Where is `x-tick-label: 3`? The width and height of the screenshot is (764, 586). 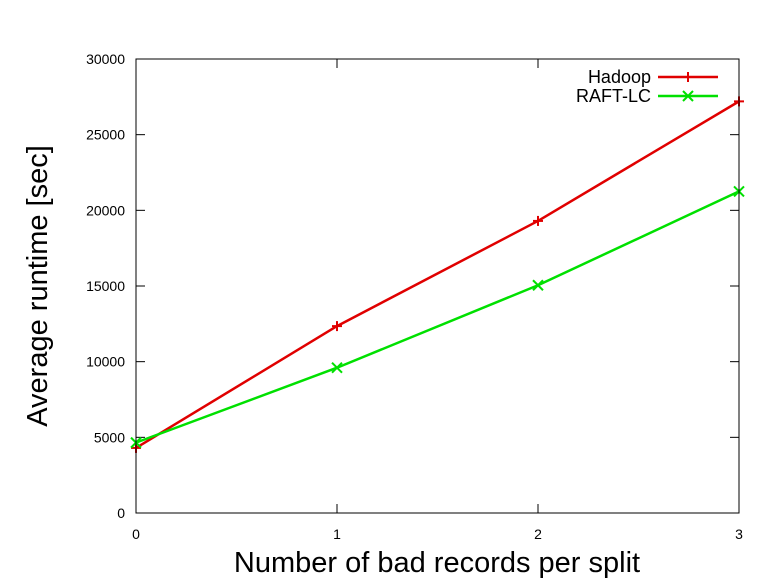 x-tick-label: 3 is located at coordinates (739, 534).